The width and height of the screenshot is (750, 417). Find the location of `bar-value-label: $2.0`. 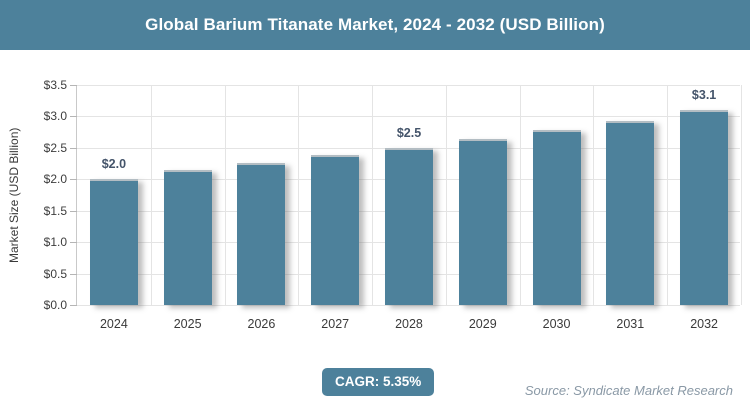

bar-value-label: $2.0 is located at coordinates (114, 164).